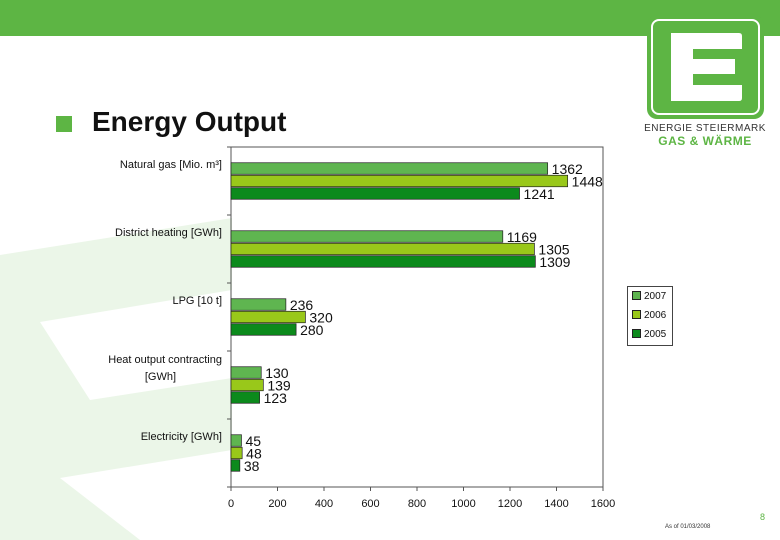 The width and height of the screenshot is (780, 540). I want to click on chart-legend: 2007 2006 2005, so click(650, 316).